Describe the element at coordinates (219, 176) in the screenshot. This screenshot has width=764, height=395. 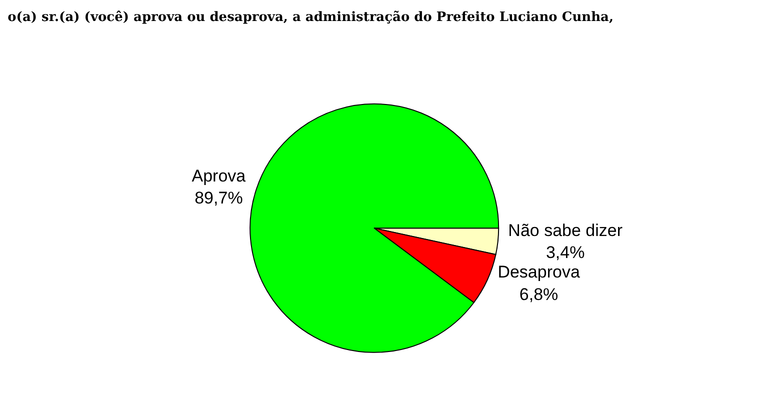
I see `slice-label: Aprova` at that location.